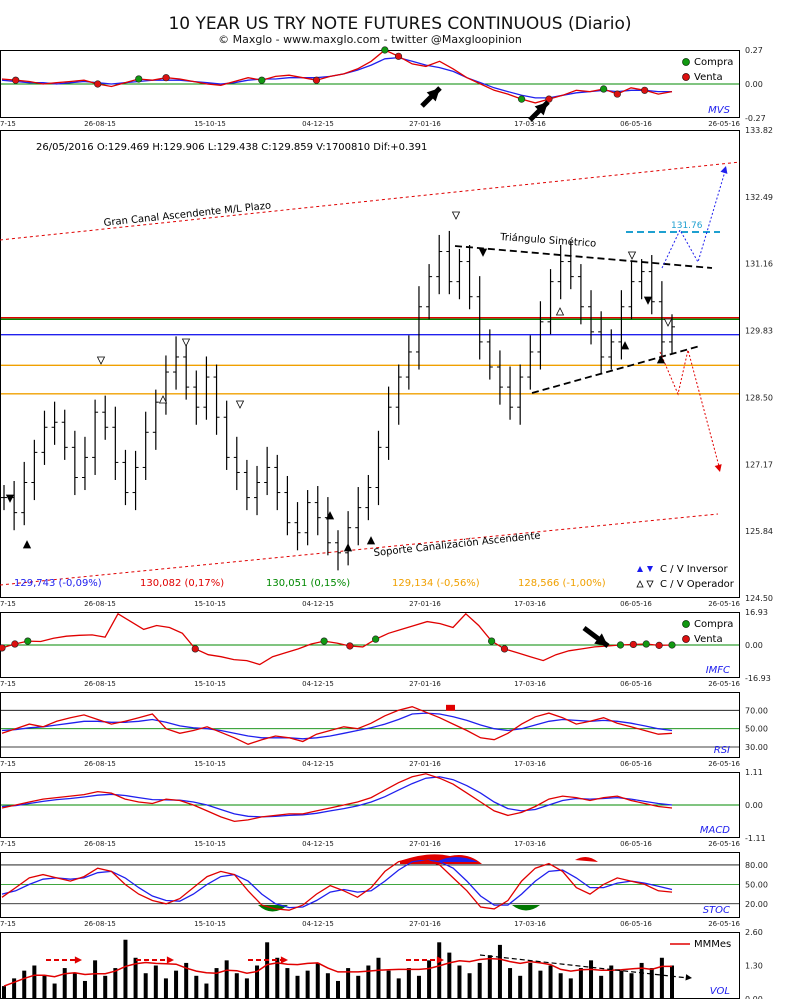  Describe the element at coordinates (756, 710) in the screenshot. I see `y-tick-label: 70.00` at that location.